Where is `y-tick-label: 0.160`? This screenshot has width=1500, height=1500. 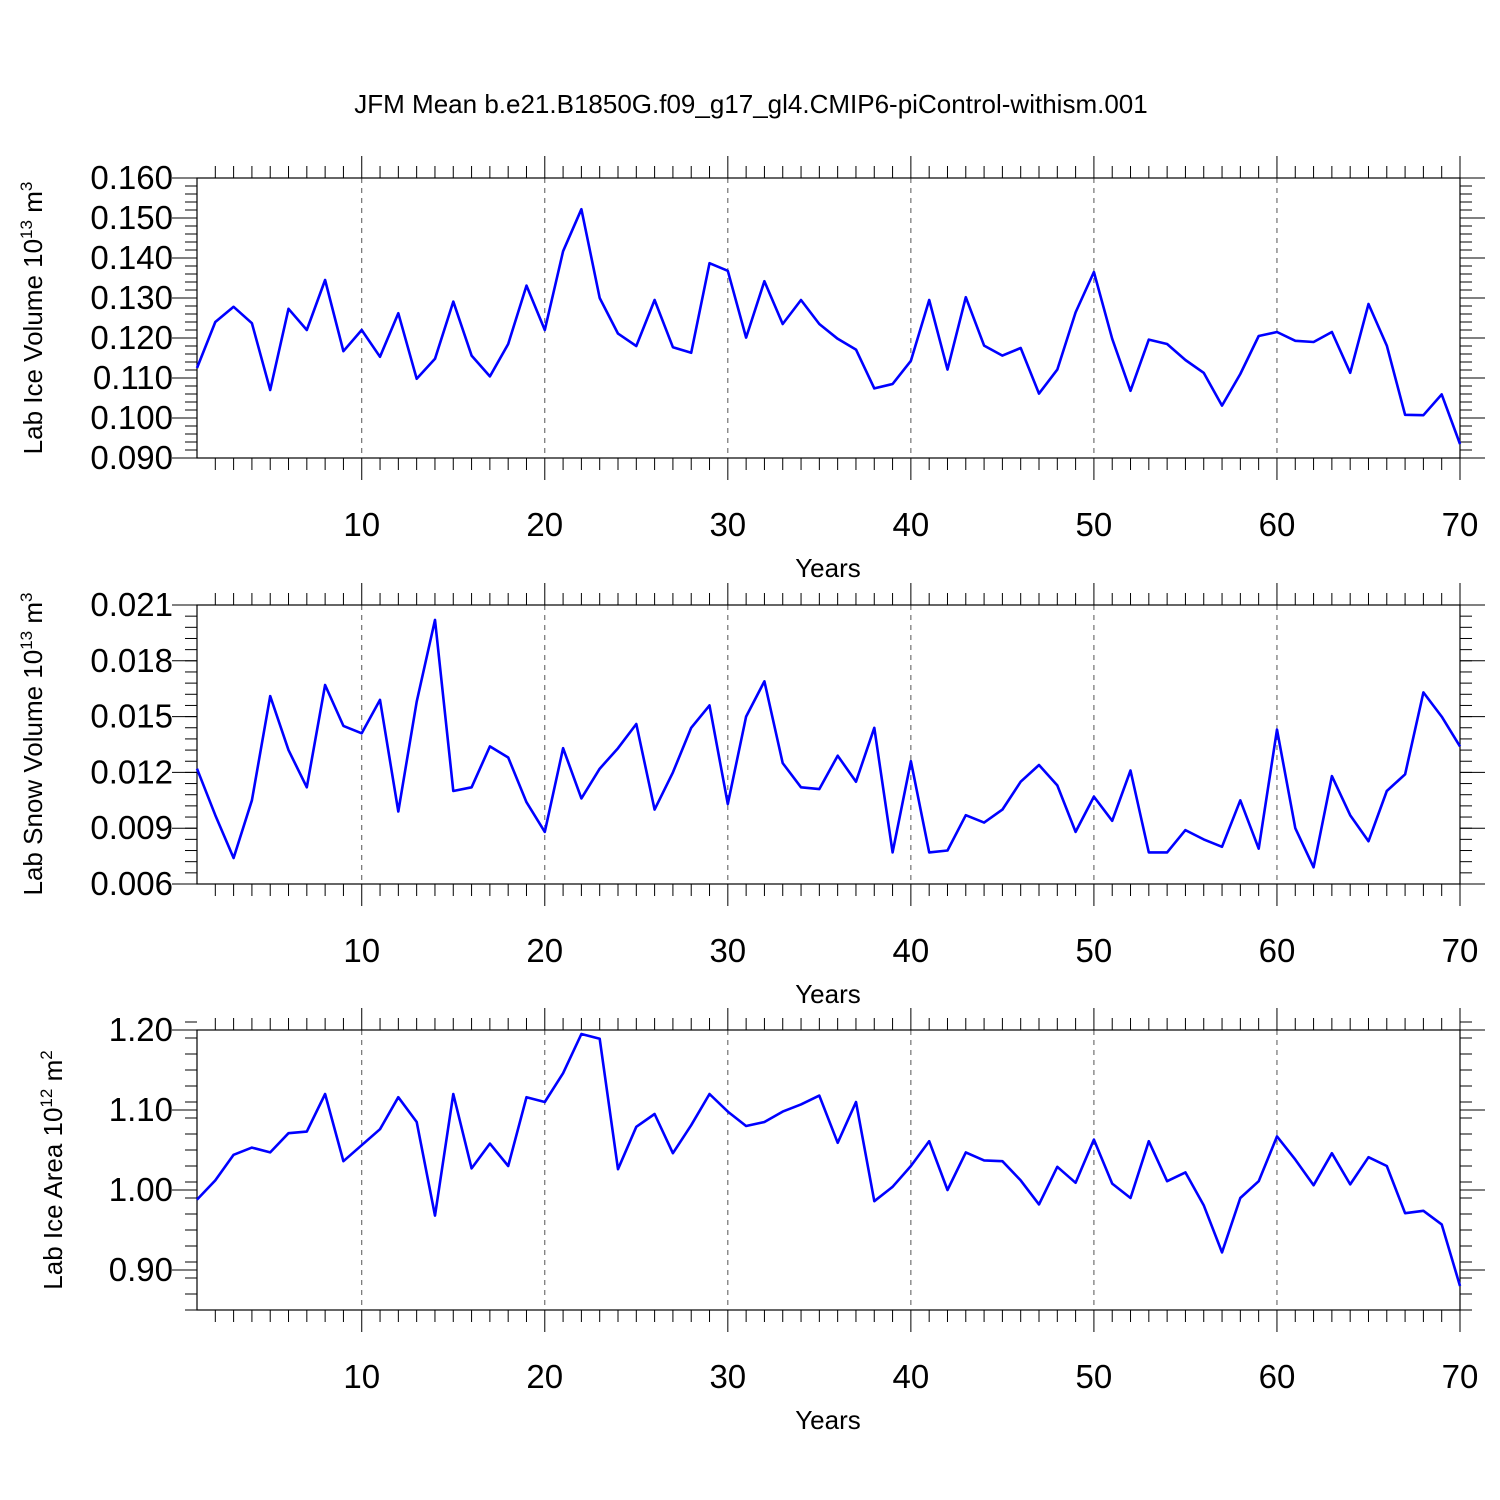 y-tick-label: 0.160 is located at coordinates (131, 177).